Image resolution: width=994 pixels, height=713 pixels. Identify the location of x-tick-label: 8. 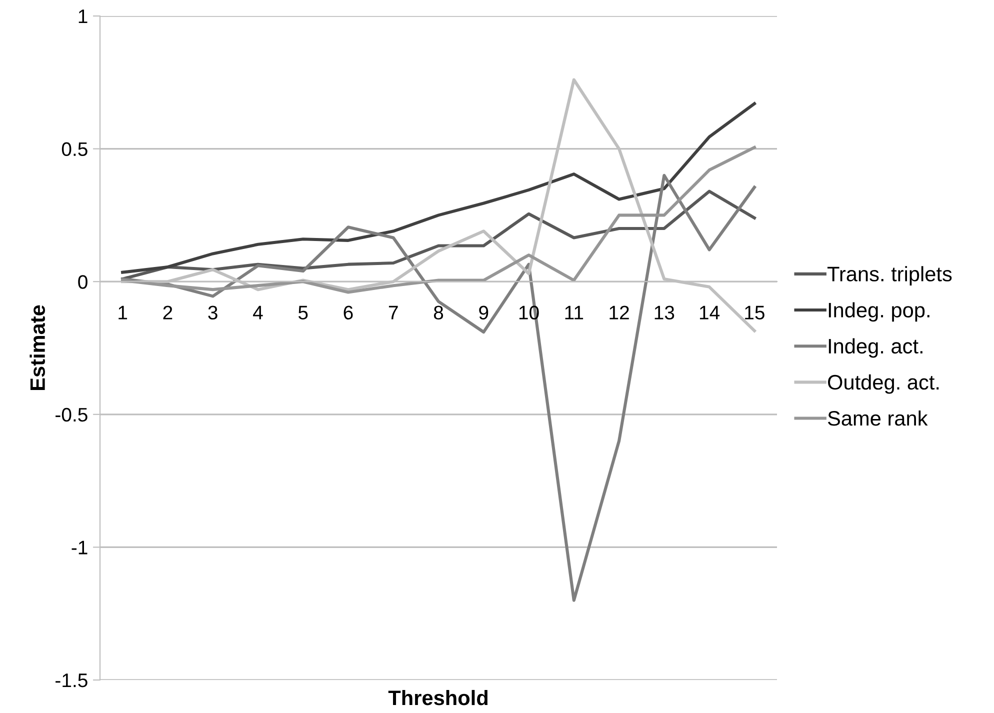
(439, 313).